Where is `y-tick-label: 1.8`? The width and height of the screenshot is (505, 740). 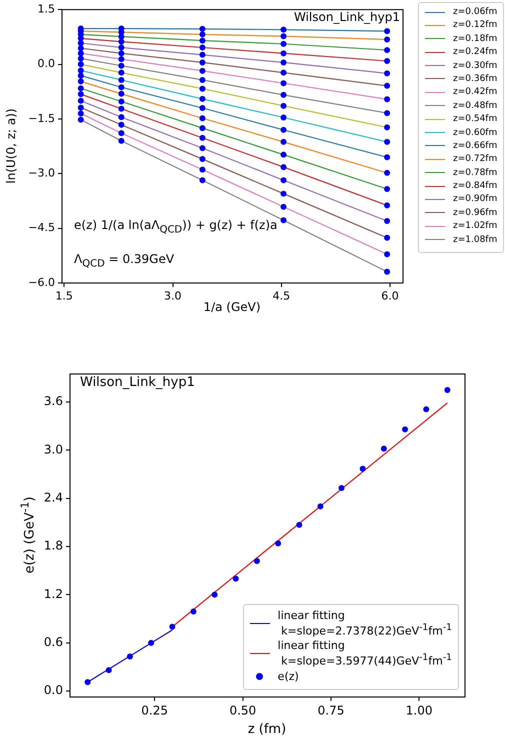
y-tick-label: 1.8 is located at coordinates (53, 545).